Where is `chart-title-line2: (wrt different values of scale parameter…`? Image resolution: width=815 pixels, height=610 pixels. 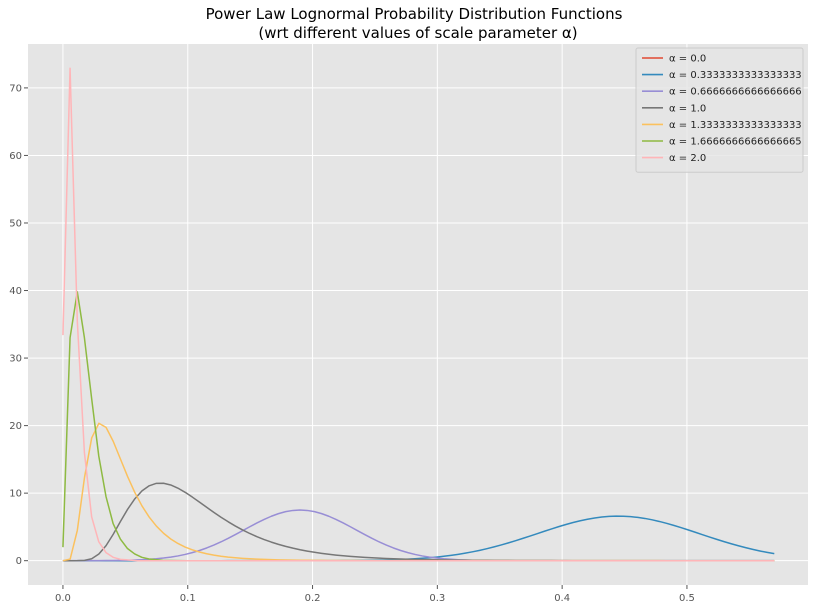
chart-title-line2: (wrt different values of scale parameter… is located at coordinates (417, 33).